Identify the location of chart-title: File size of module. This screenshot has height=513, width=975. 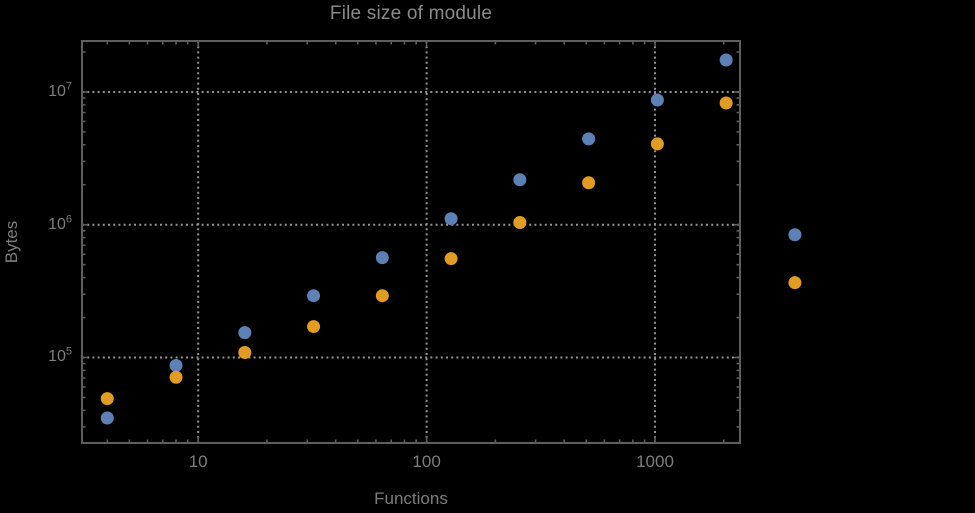
(411, 13).